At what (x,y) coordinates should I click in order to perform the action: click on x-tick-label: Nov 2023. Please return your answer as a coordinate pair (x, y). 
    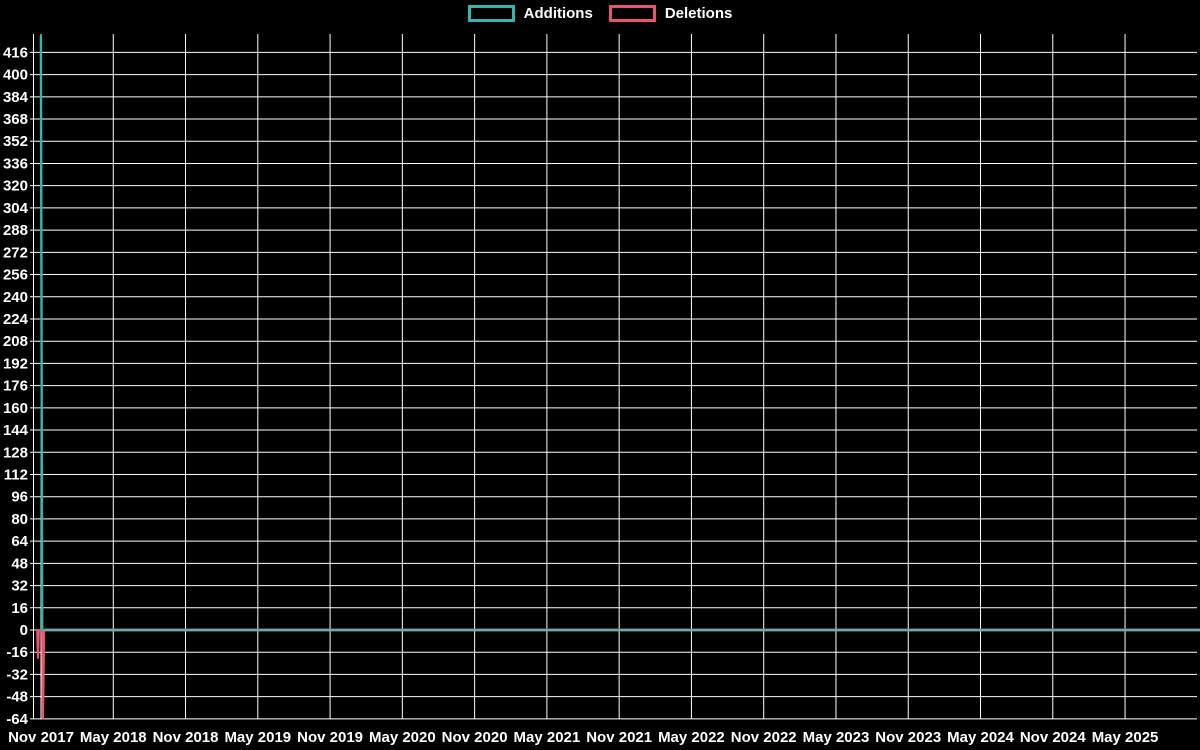
    Looking at the image, I should click on (908, 737).